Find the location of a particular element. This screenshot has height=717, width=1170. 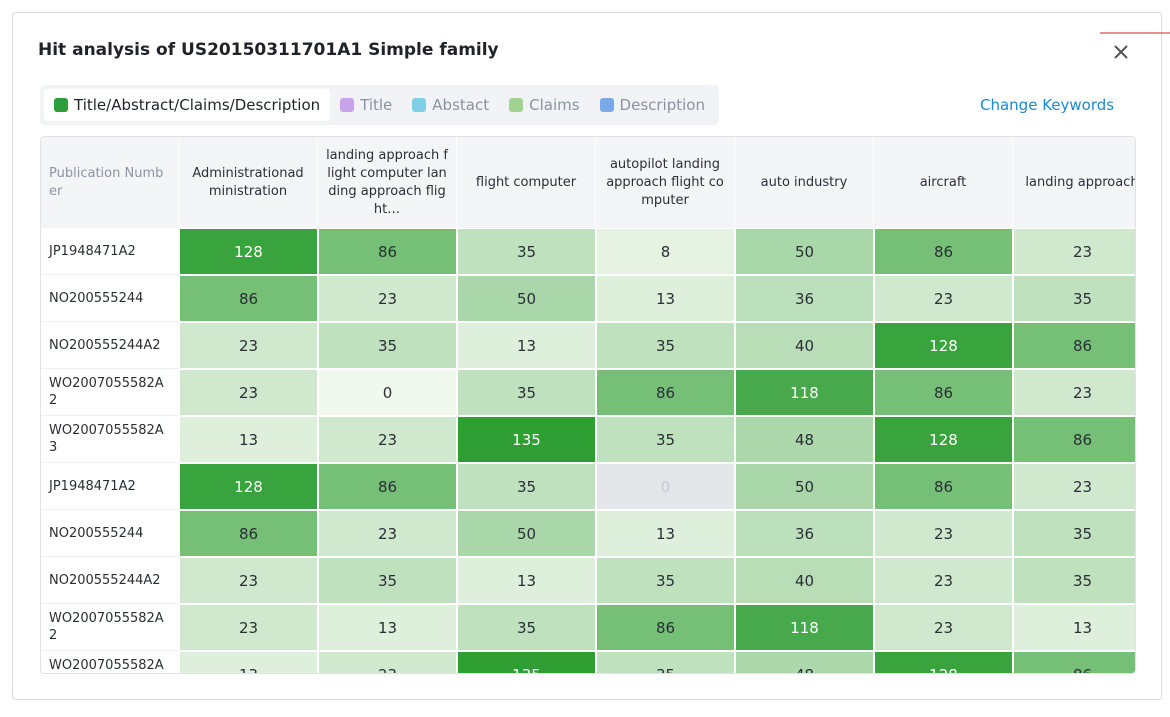

column-header: aircraft is located at coordinates (943, 182).